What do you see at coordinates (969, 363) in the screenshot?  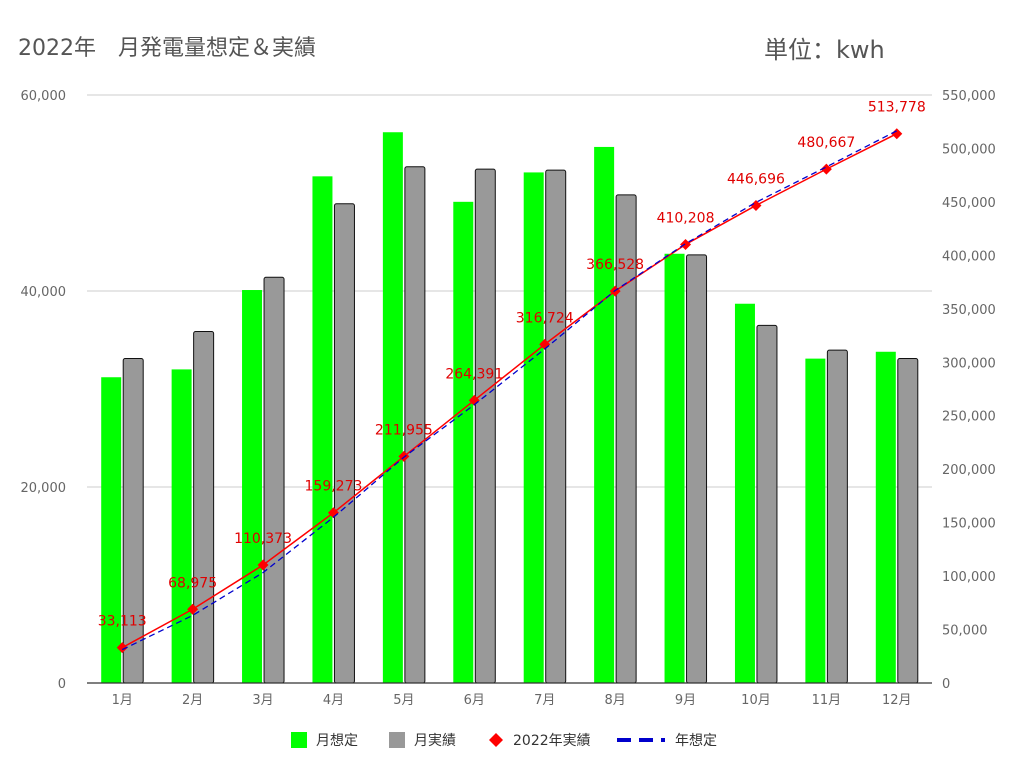 I see `y-right-tick-label: 300,000` at bounding box center [969, 363].